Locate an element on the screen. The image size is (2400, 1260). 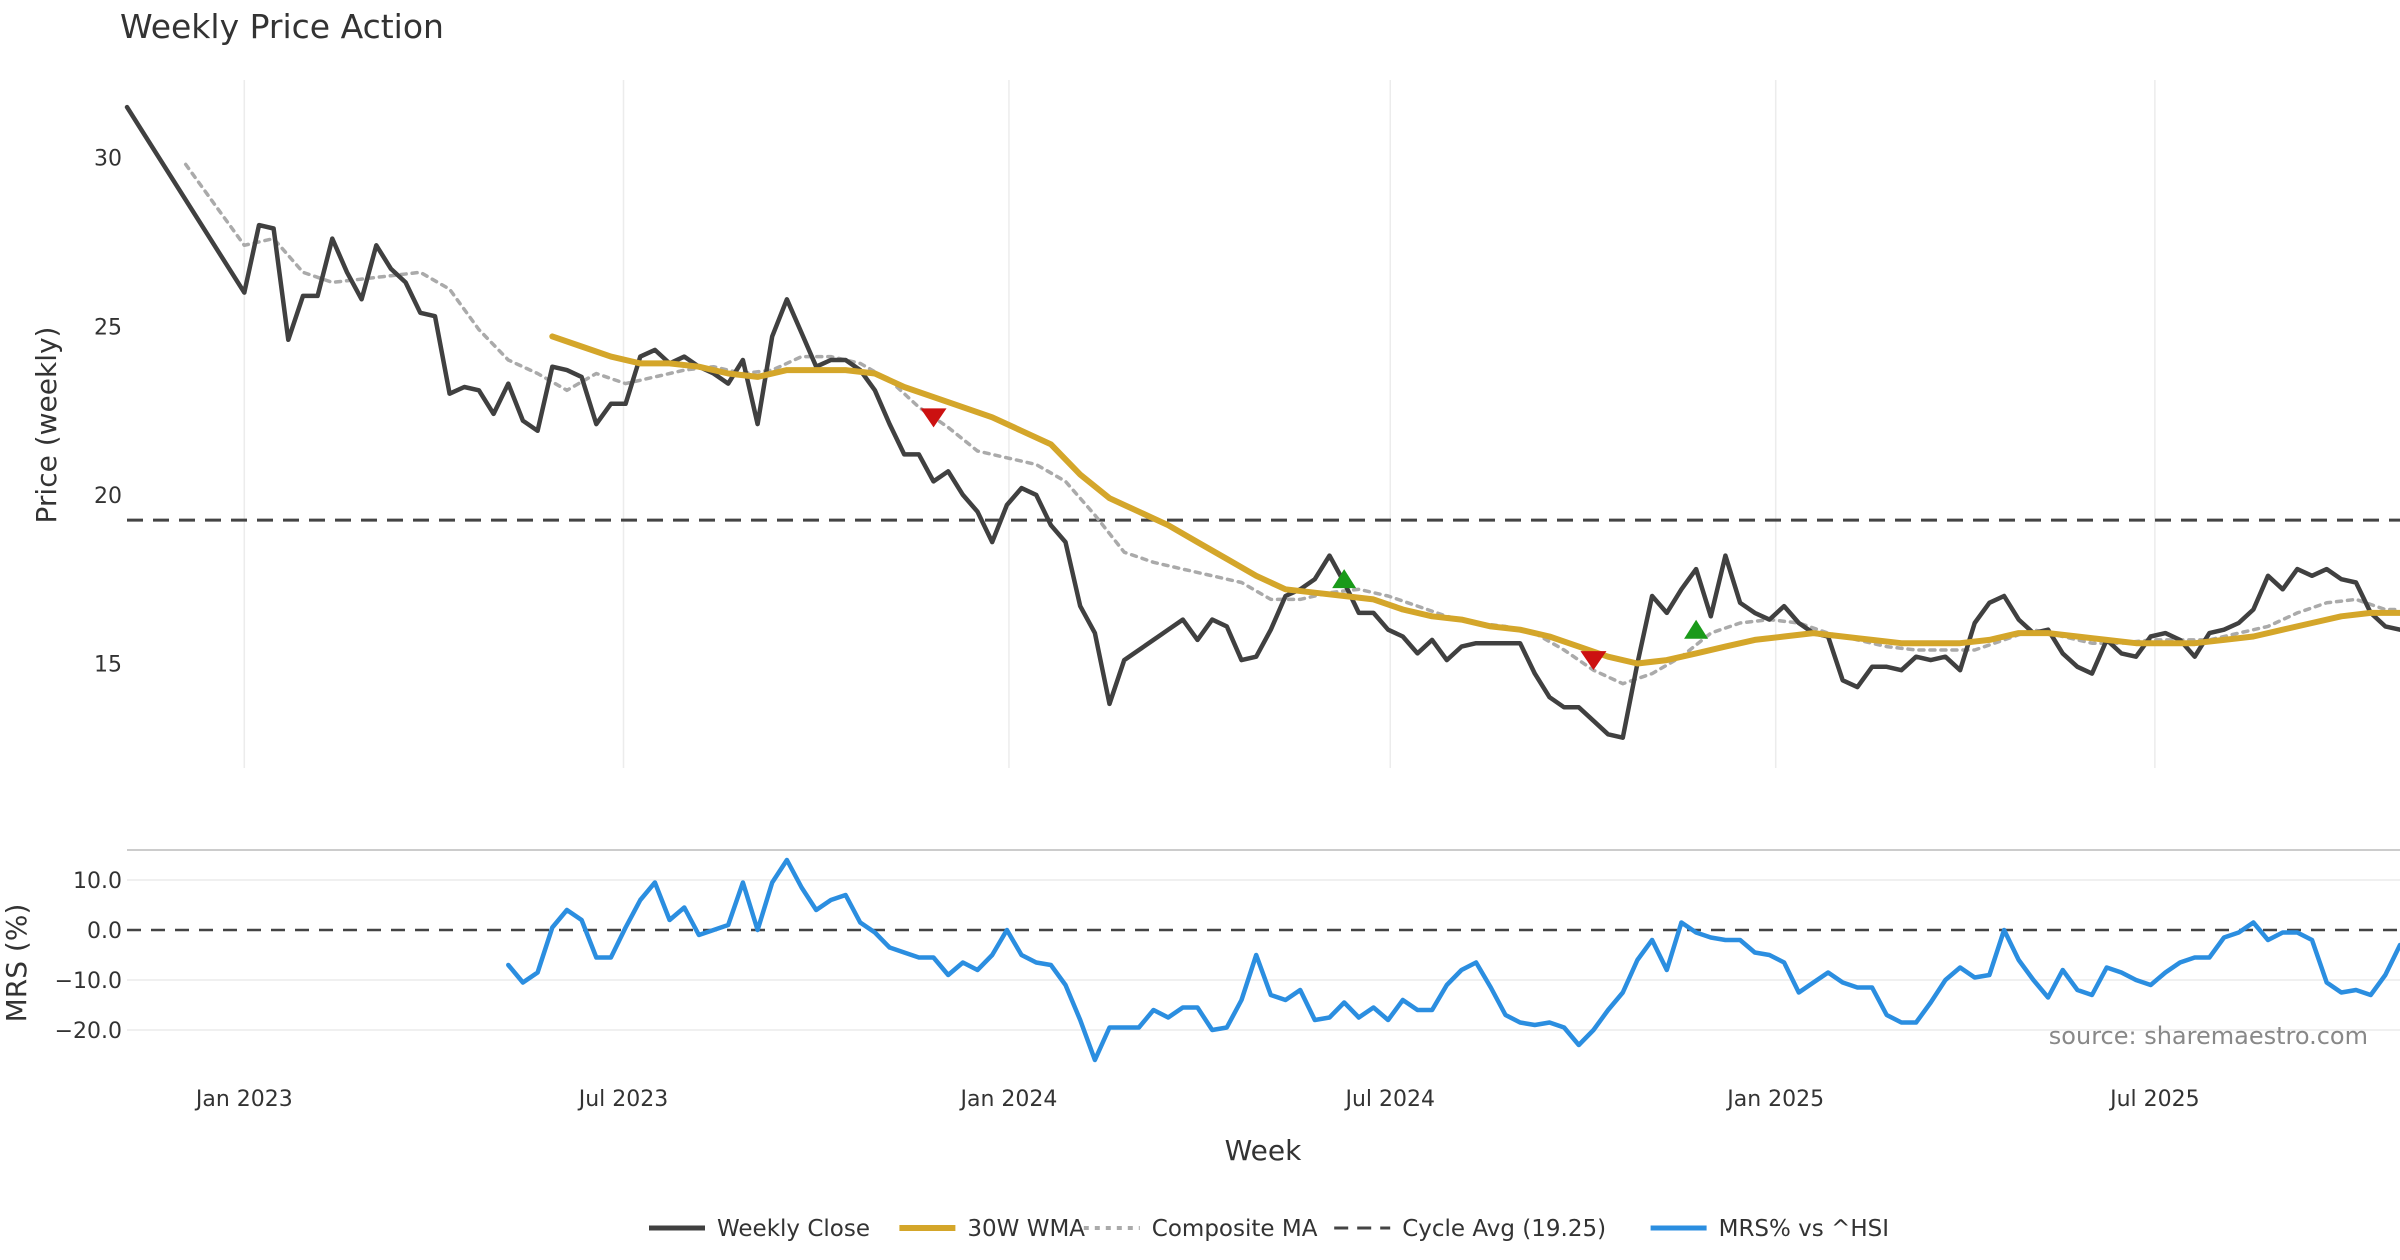
mrs-y-tick-label: −20.0 is located at coordinates (88, 1031).